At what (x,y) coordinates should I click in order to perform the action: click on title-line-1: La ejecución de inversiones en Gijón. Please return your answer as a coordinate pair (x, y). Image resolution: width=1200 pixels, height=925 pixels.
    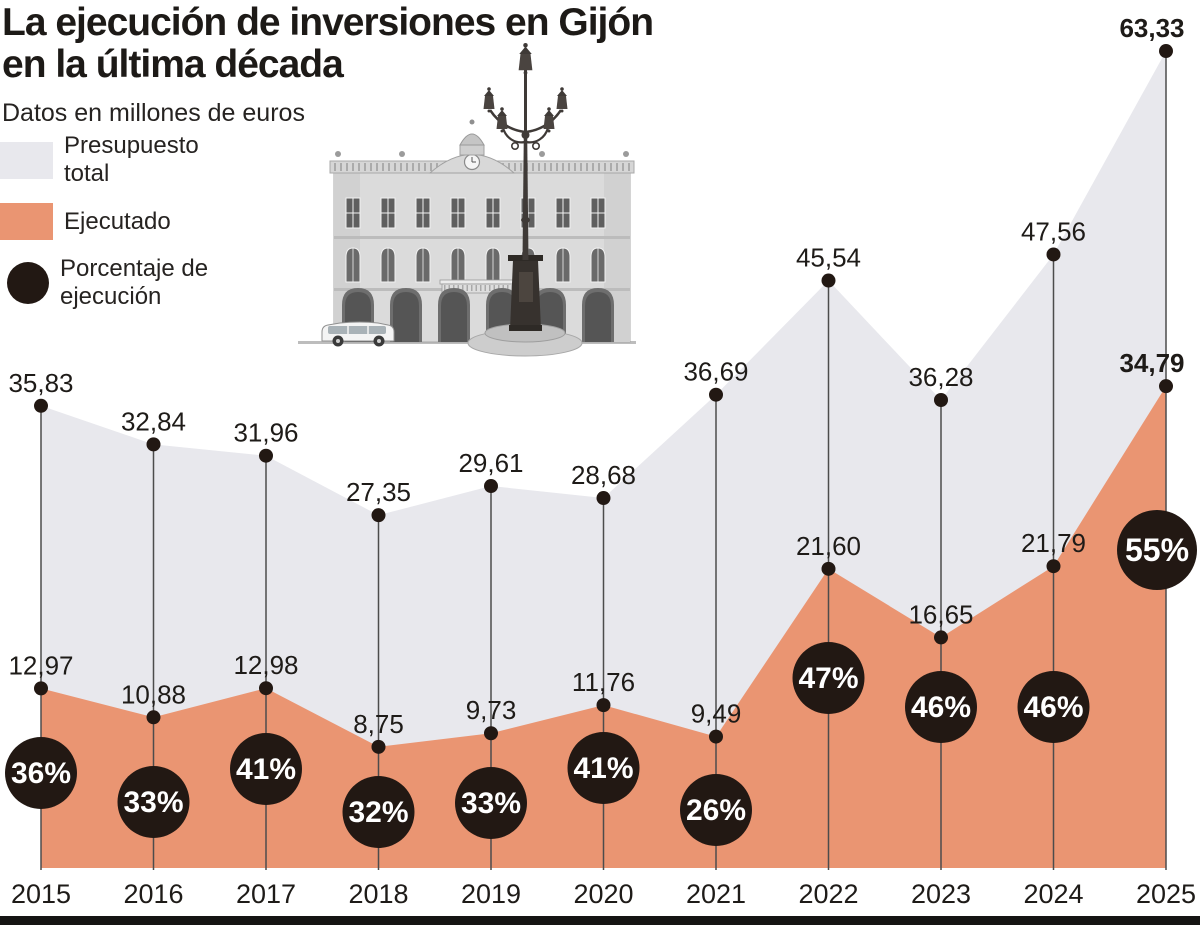
    Looking at the image, I should click on (328, 22).